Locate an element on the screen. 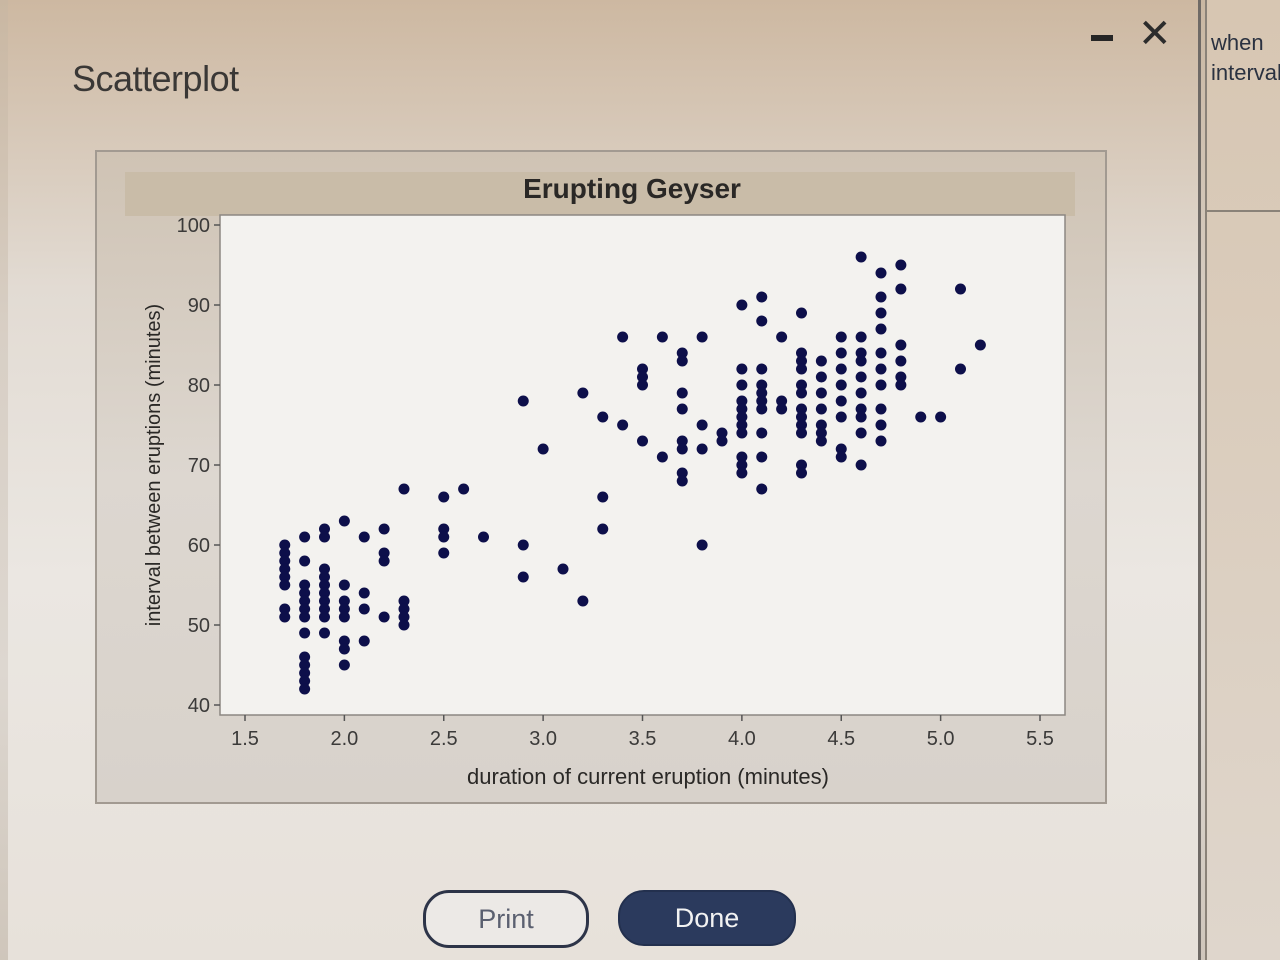 The image size is (1280, 960). x-axis: 1.5 2.0 2.5 3.0 3.5 4.0 4.5 5.0 5.5 is located at coordinates (642, 732).